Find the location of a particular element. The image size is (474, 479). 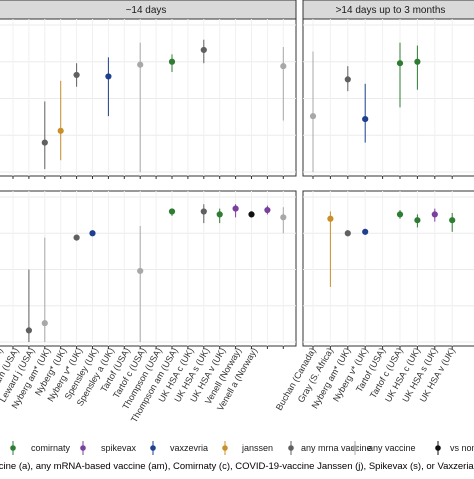

legend-label: vaxzevria is located at coordinates (189, 448).